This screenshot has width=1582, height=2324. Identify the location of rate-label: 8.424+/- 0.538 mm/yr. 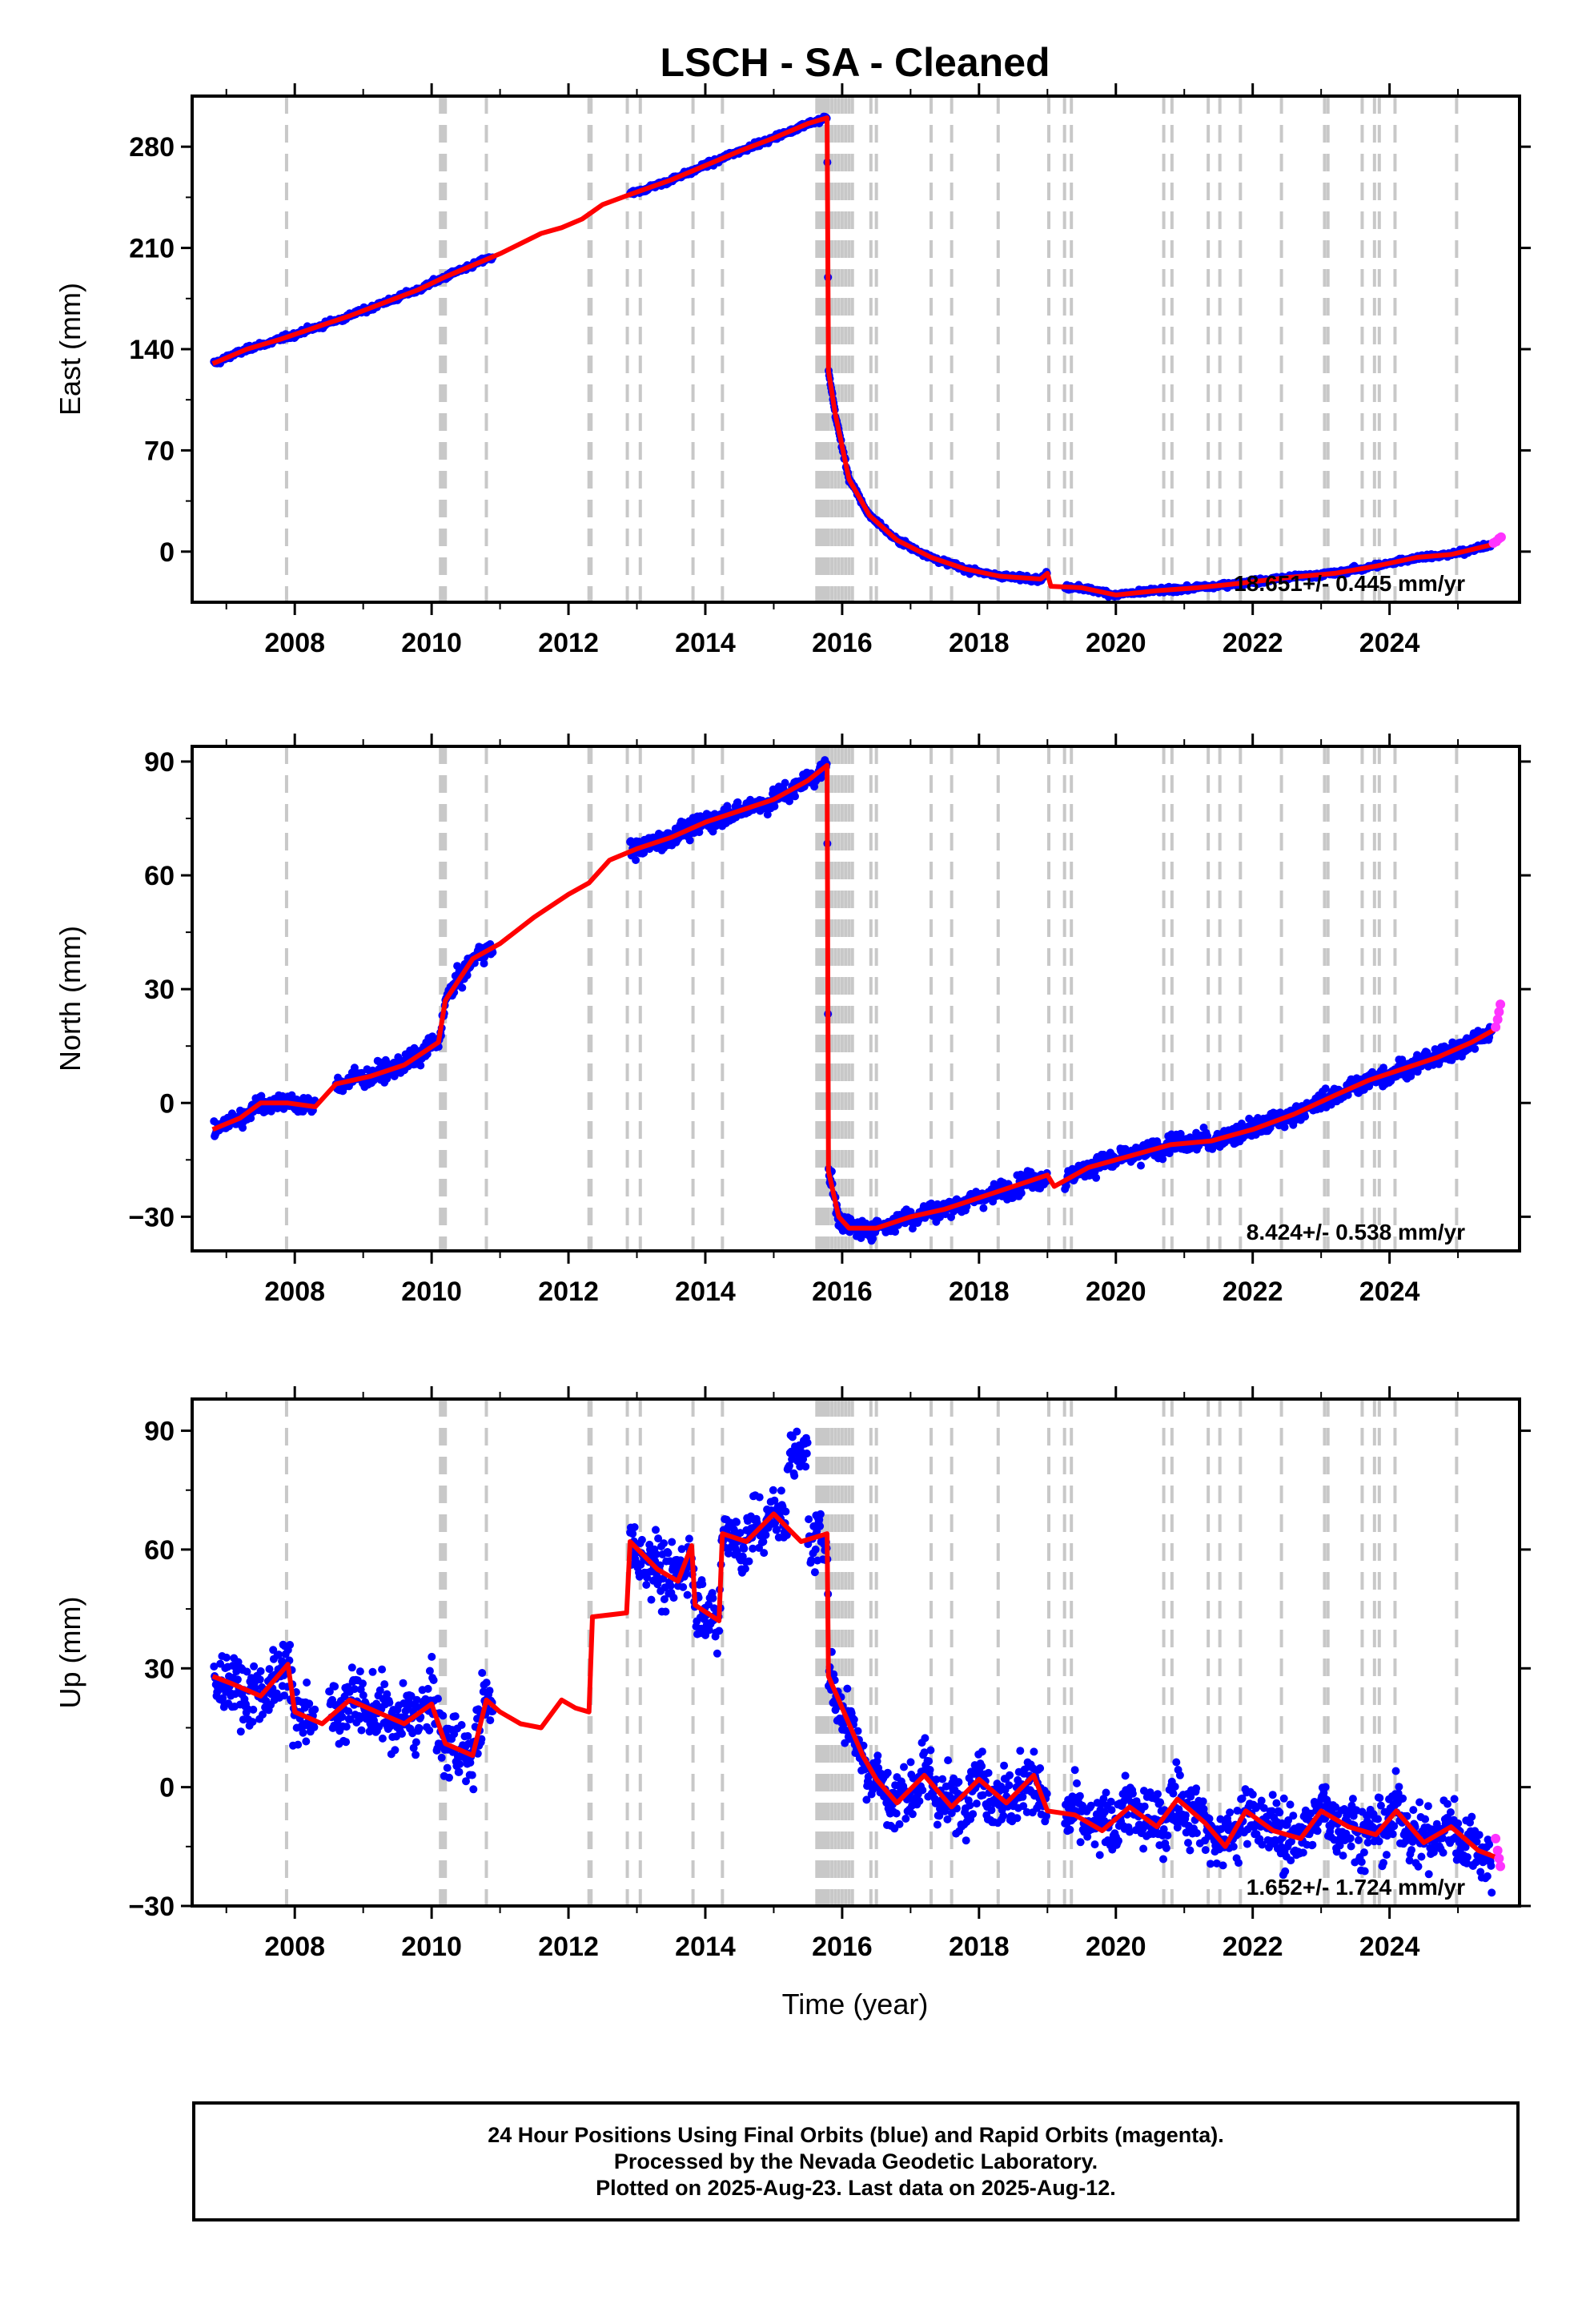
(1356, 1232).